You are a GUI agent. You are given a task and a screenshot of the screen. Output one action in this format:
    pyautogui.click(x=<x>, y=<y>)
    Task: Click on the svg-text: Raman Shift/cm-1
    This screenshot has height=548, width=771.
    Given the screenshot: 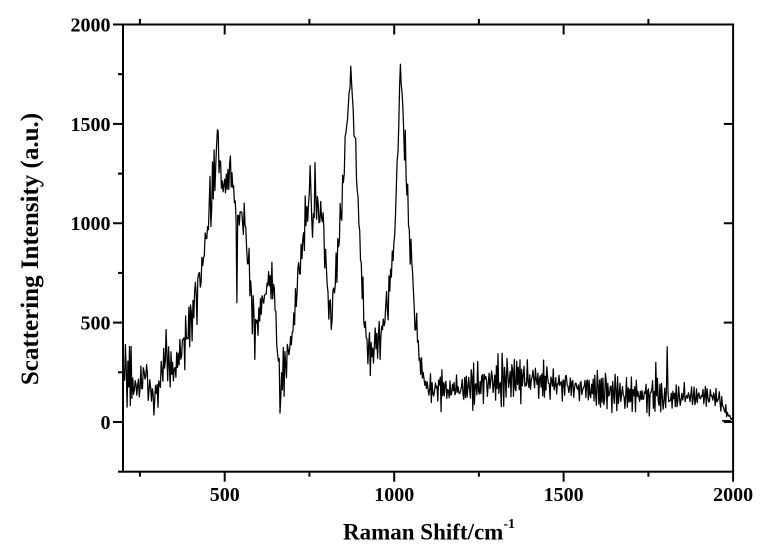 What is the action you would take?
    pyautogui.click(x=429, y=531)
    